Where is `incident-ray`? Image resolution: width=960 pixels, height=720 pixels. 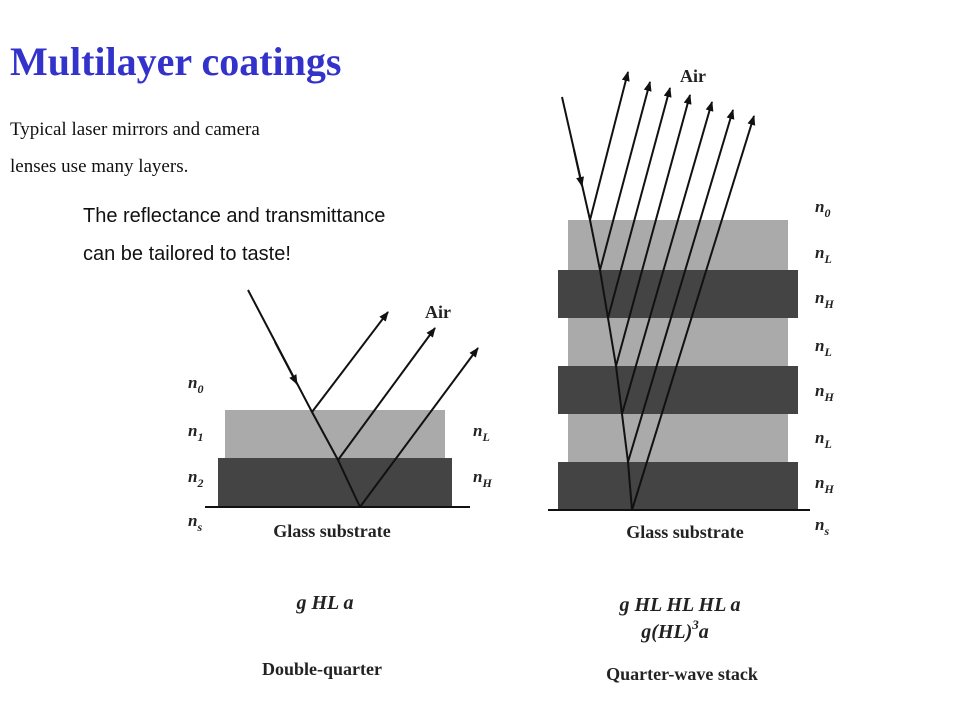
incident-ray is located at coordinates (597, 303).